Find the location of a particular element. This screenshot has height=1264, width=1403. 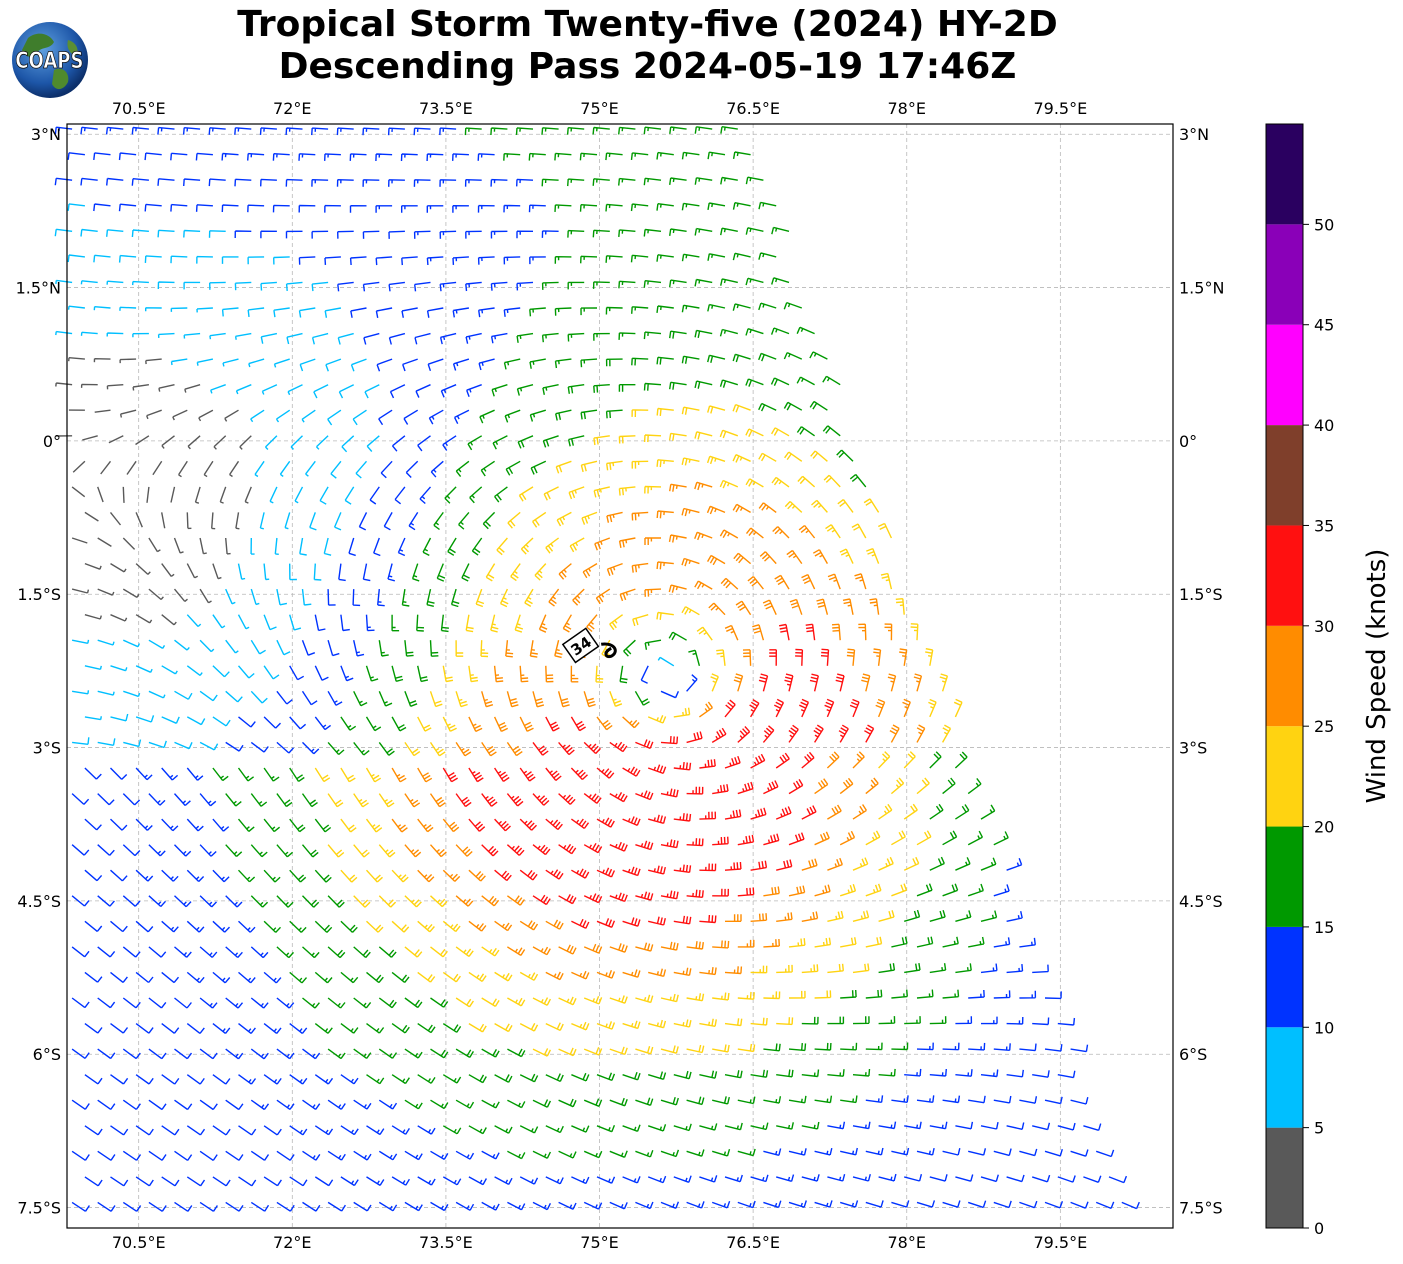

lat-tick-label: 6°S is located at coordinates (47, 1054).